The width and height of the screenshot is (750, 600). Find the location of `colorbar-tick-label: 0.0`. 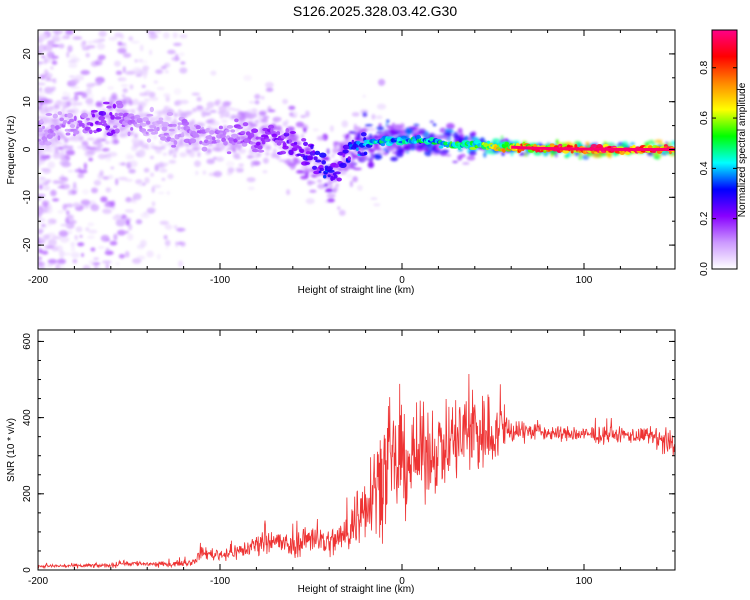

colorbar-tick-label: 0.0 is located at coordinates (704, 269).